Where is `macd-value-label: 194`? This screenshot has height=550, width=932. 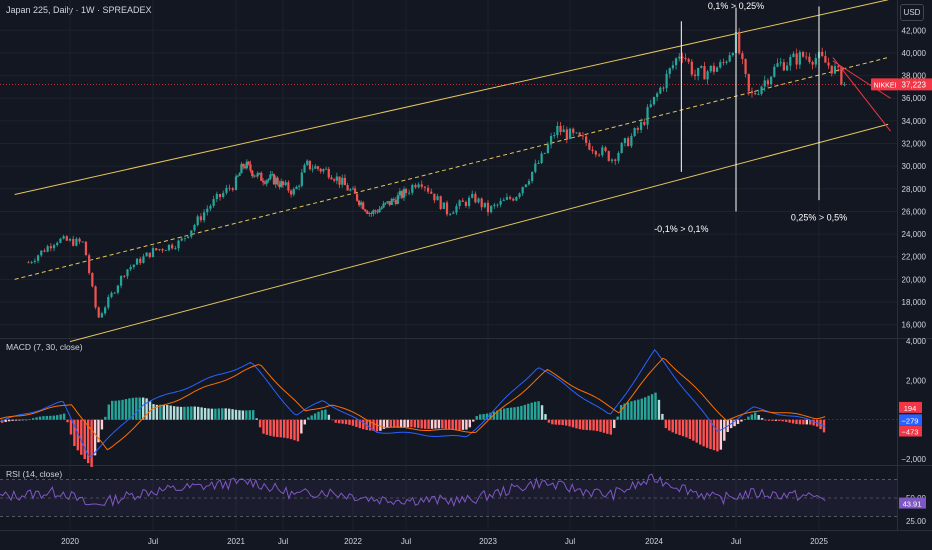 macd-value-label: 194 is located at coordinates (910, 408).